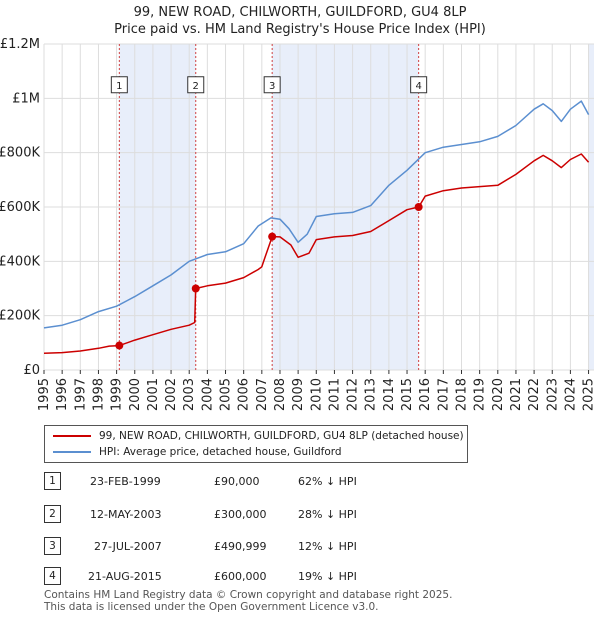 The image size is (600, 620). Describe the element at coordinates (31, 370) in the screenshot. I see `y-tick-label: £0` at that location.